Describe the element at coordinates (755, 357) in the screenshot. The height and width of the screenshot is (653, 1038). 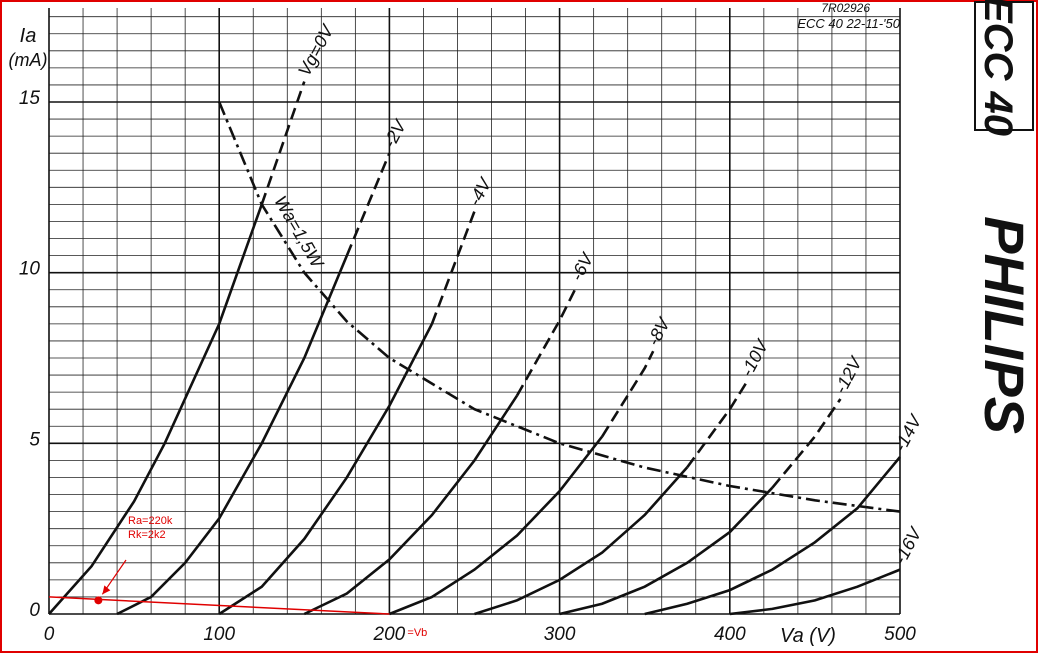
I see `series-label: -10V` at that location.